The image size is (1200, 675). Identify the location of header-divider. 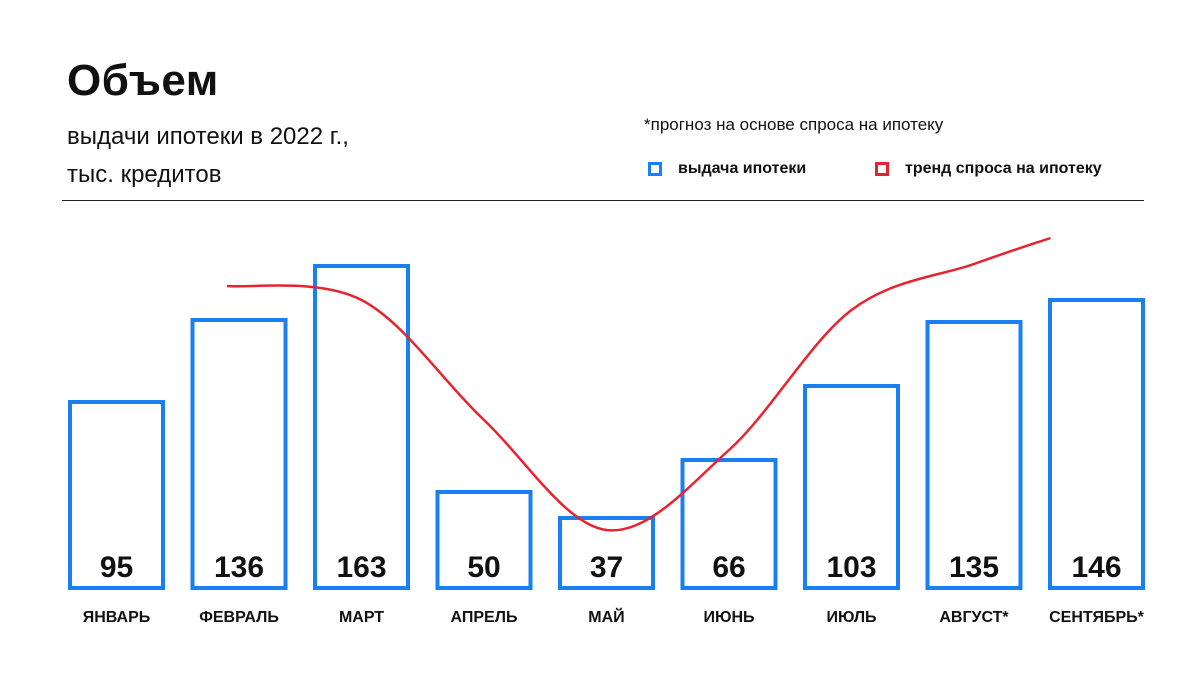
(603, 200).